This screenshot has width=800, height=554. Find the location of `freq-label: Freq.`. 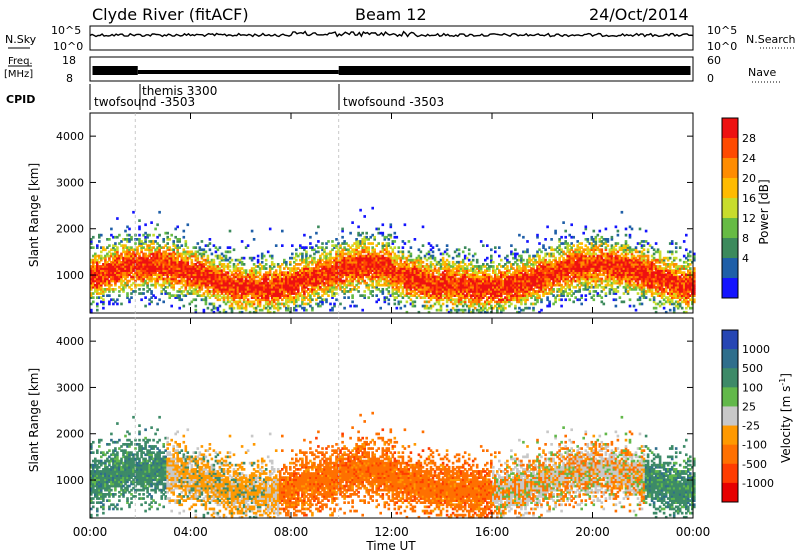

freq-label: Freq. is located at coordinates (20, 61).